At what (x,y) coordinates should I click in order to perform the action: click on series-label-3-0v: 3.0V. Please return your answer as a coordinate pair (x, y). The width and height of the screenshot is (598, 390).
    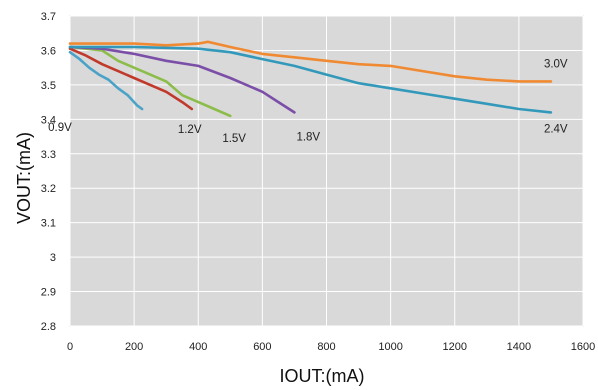
    Looking at the image, I should click on (556, 64).